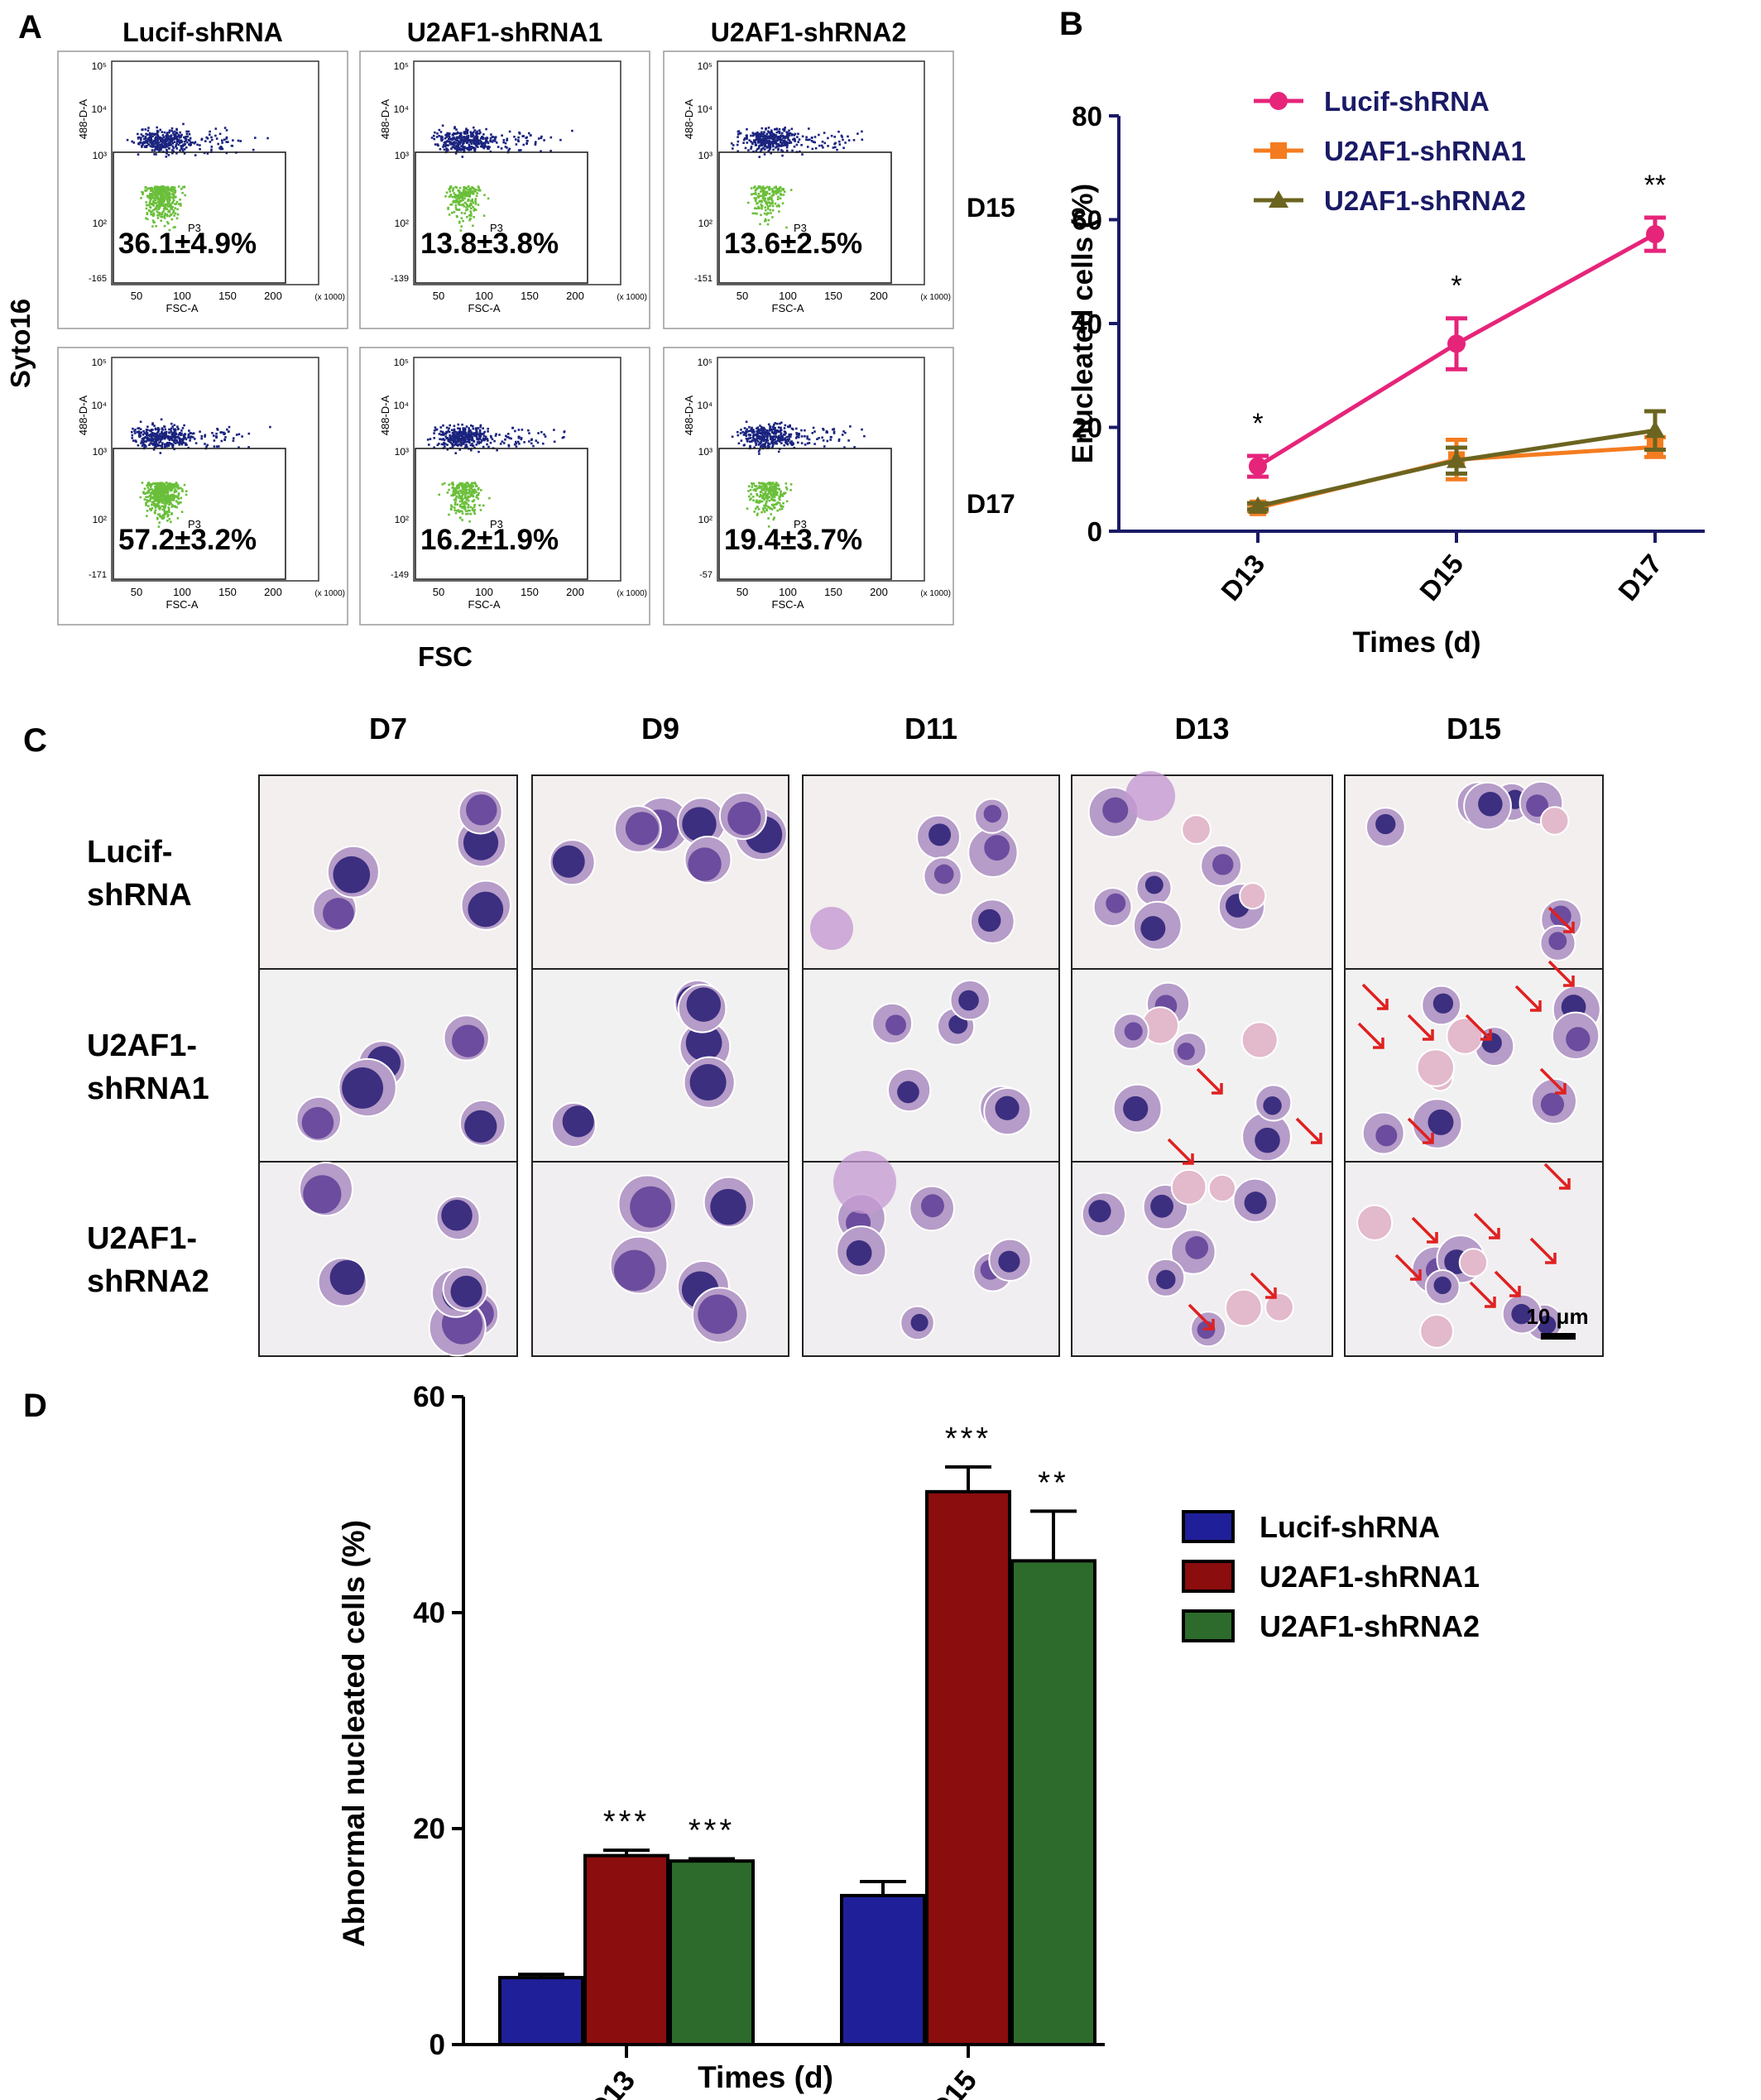 The width and height of the screenshot is (1761, 2100). Describe the element at coordinates (1639, 578) in the screenshot. I see `x-tick-label: D17` at that location.